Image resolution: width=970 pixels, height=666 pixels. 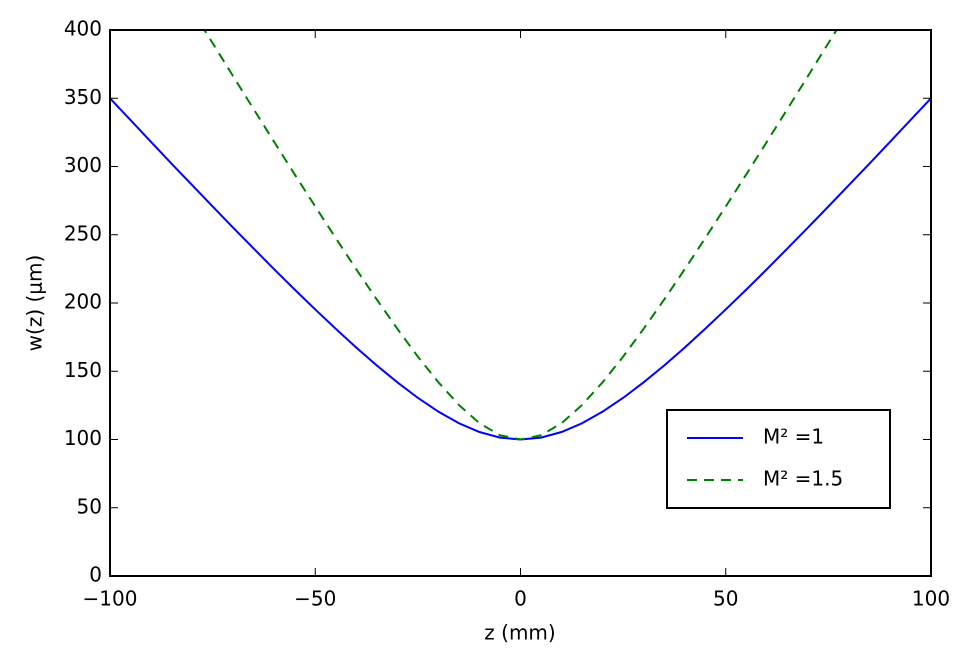 What do you see at coordinates (83, 302) in the screenshot?
I see `y-tick-label: 200` at bounding box center [83, 302].